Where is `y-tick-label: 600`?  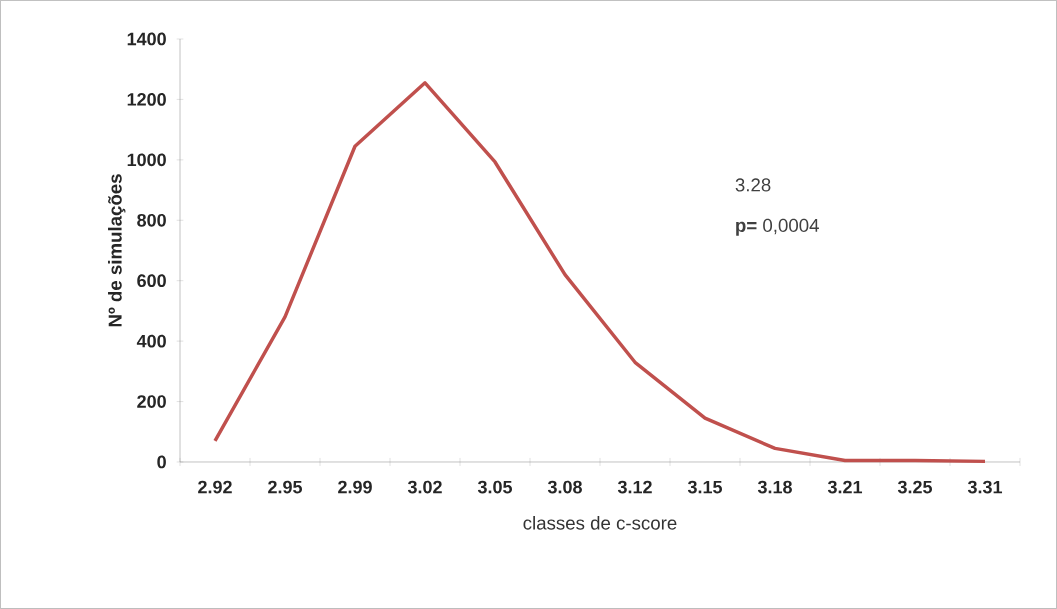
y-tick-label: 600 is located at coordinates (151, 281).